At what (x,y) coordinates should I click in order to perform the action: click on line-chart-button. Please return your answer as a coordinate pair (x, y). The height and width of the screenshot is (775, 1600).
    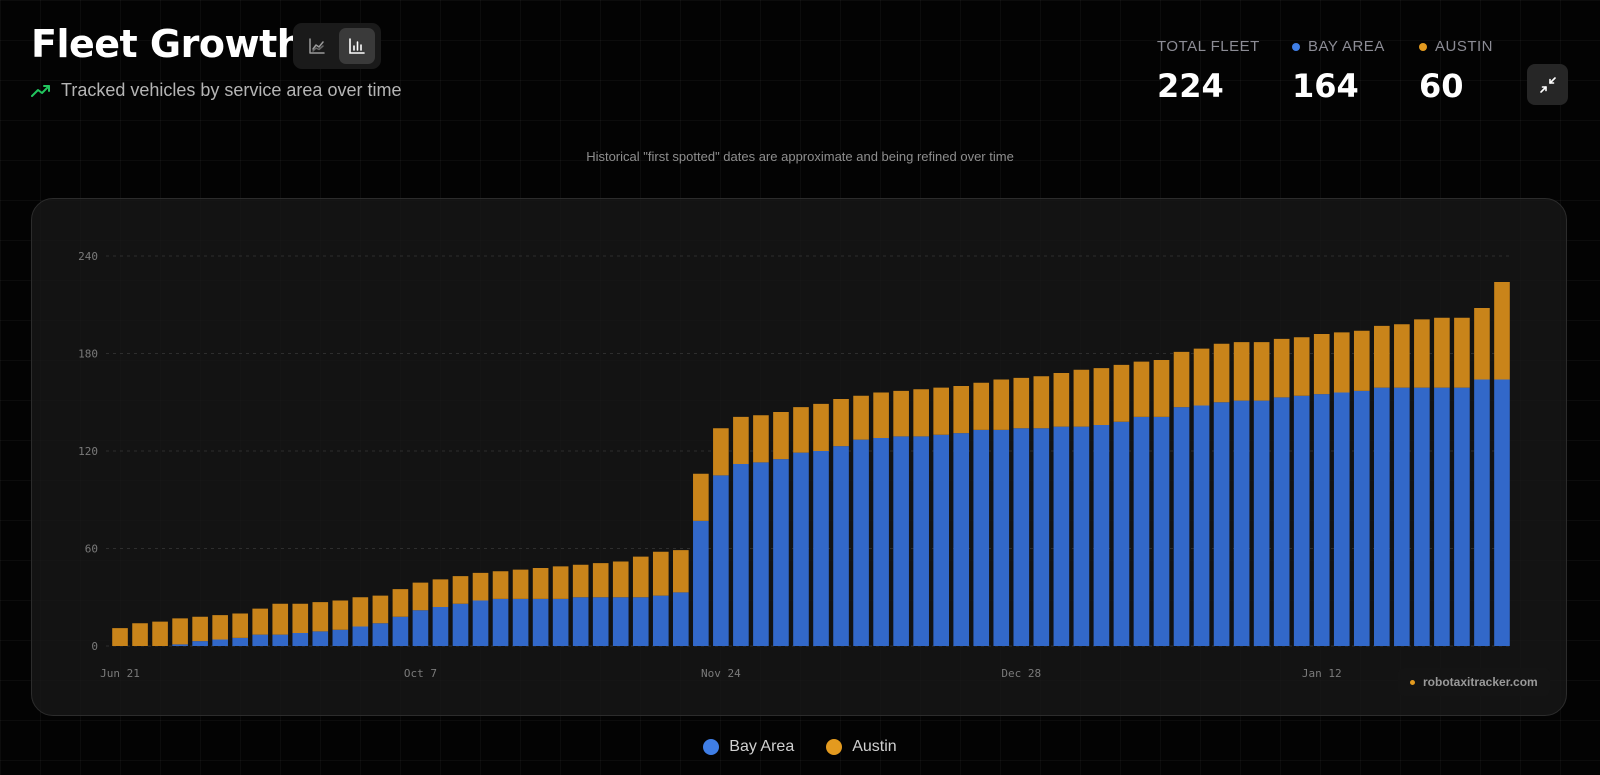
    Looking at the image, I should click on (317, 46).